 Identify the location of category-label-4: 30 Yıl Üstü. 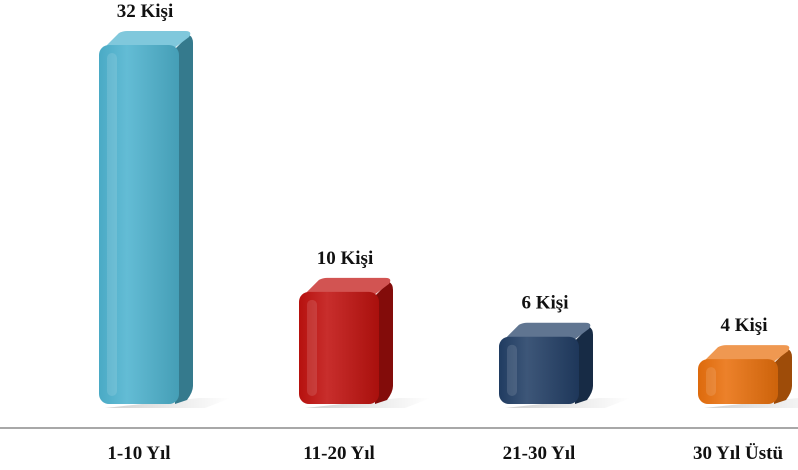
(738, 453).